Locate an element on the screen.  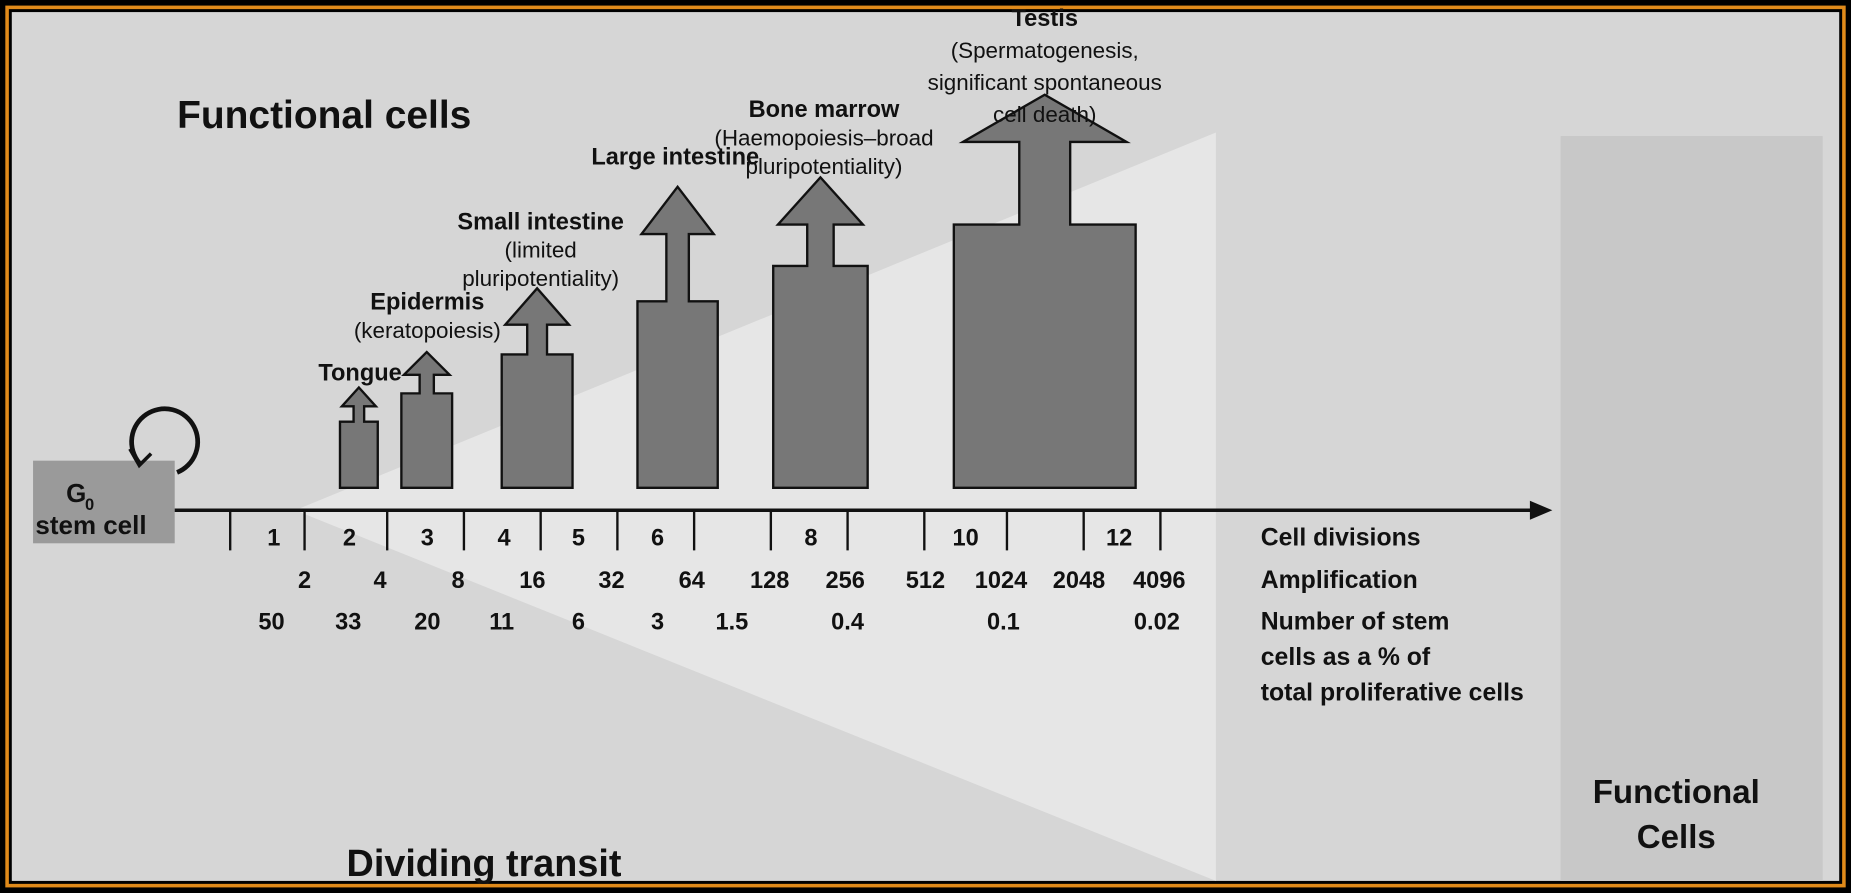
bottom-label: Dividing transit is located at coordinates (484, 864).